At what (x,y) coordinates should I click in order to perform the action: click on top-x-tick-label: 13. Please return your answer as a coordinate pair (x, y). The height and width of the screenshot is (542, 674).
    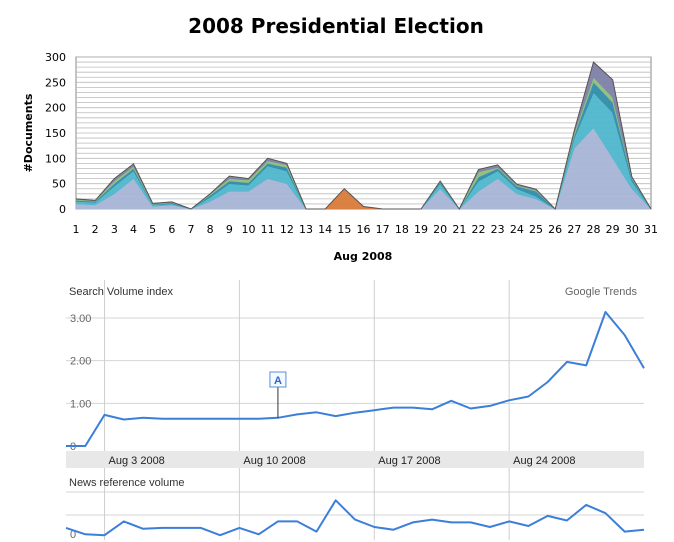
    Looking at the image, I should click on (306, 229).